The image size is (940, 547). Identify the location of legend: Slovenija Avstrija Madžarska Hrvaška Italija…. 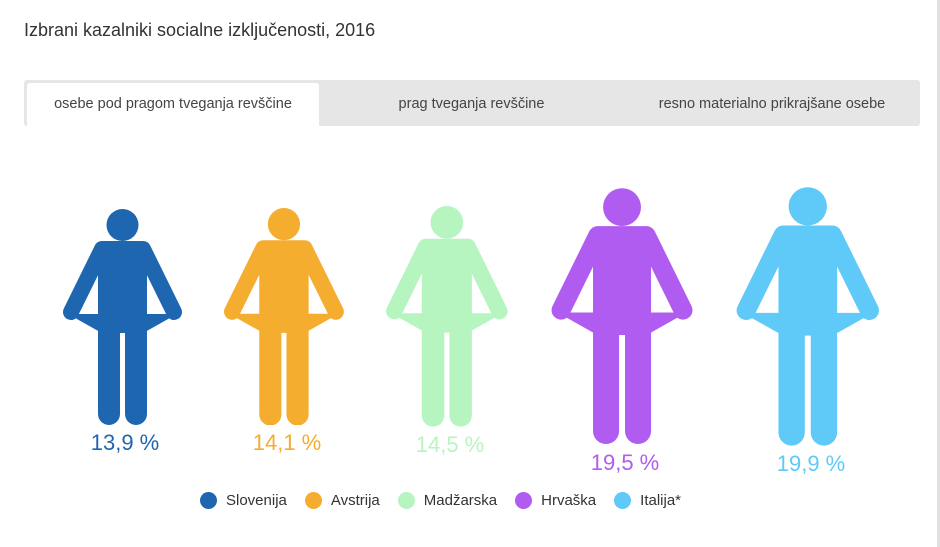
(440, 500).